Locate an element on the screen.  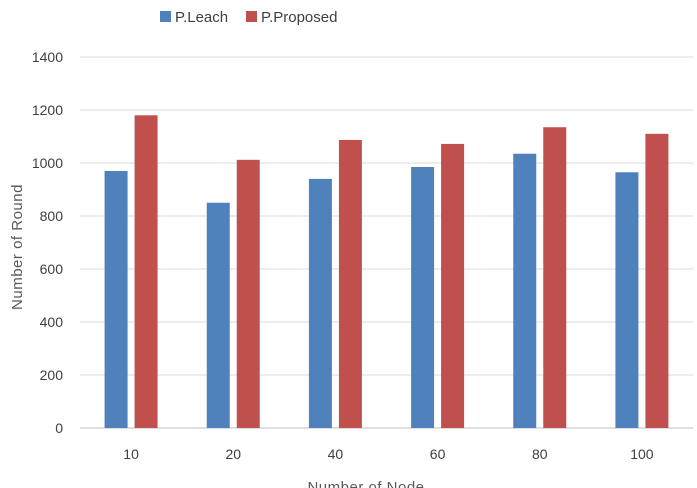
y-tick-label: 1400 is located at coordinates (47, 57).